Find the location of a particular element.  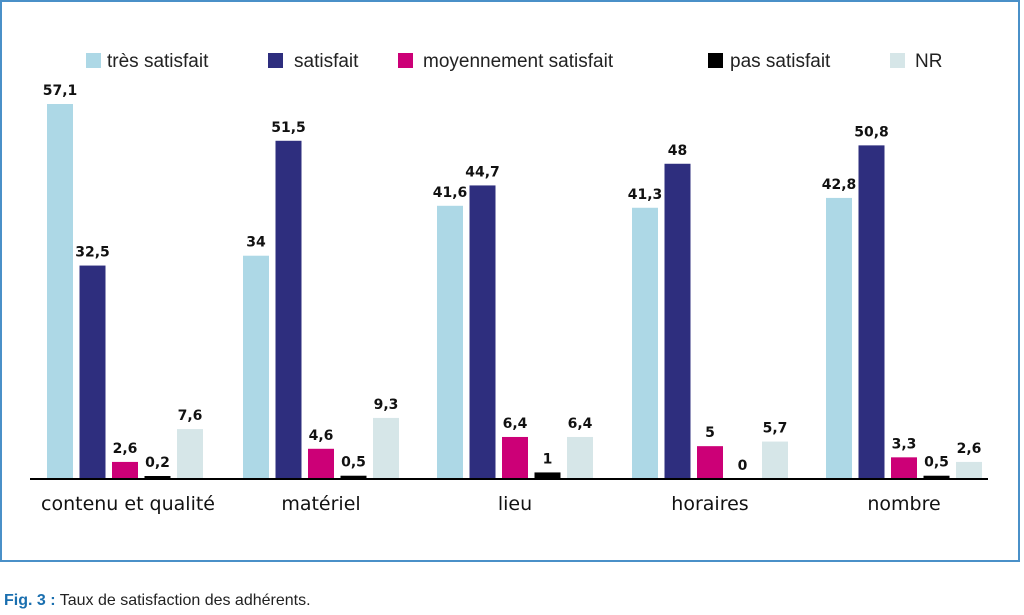

figure-number: Fig. 3 : is located at coordinates (30, 600).